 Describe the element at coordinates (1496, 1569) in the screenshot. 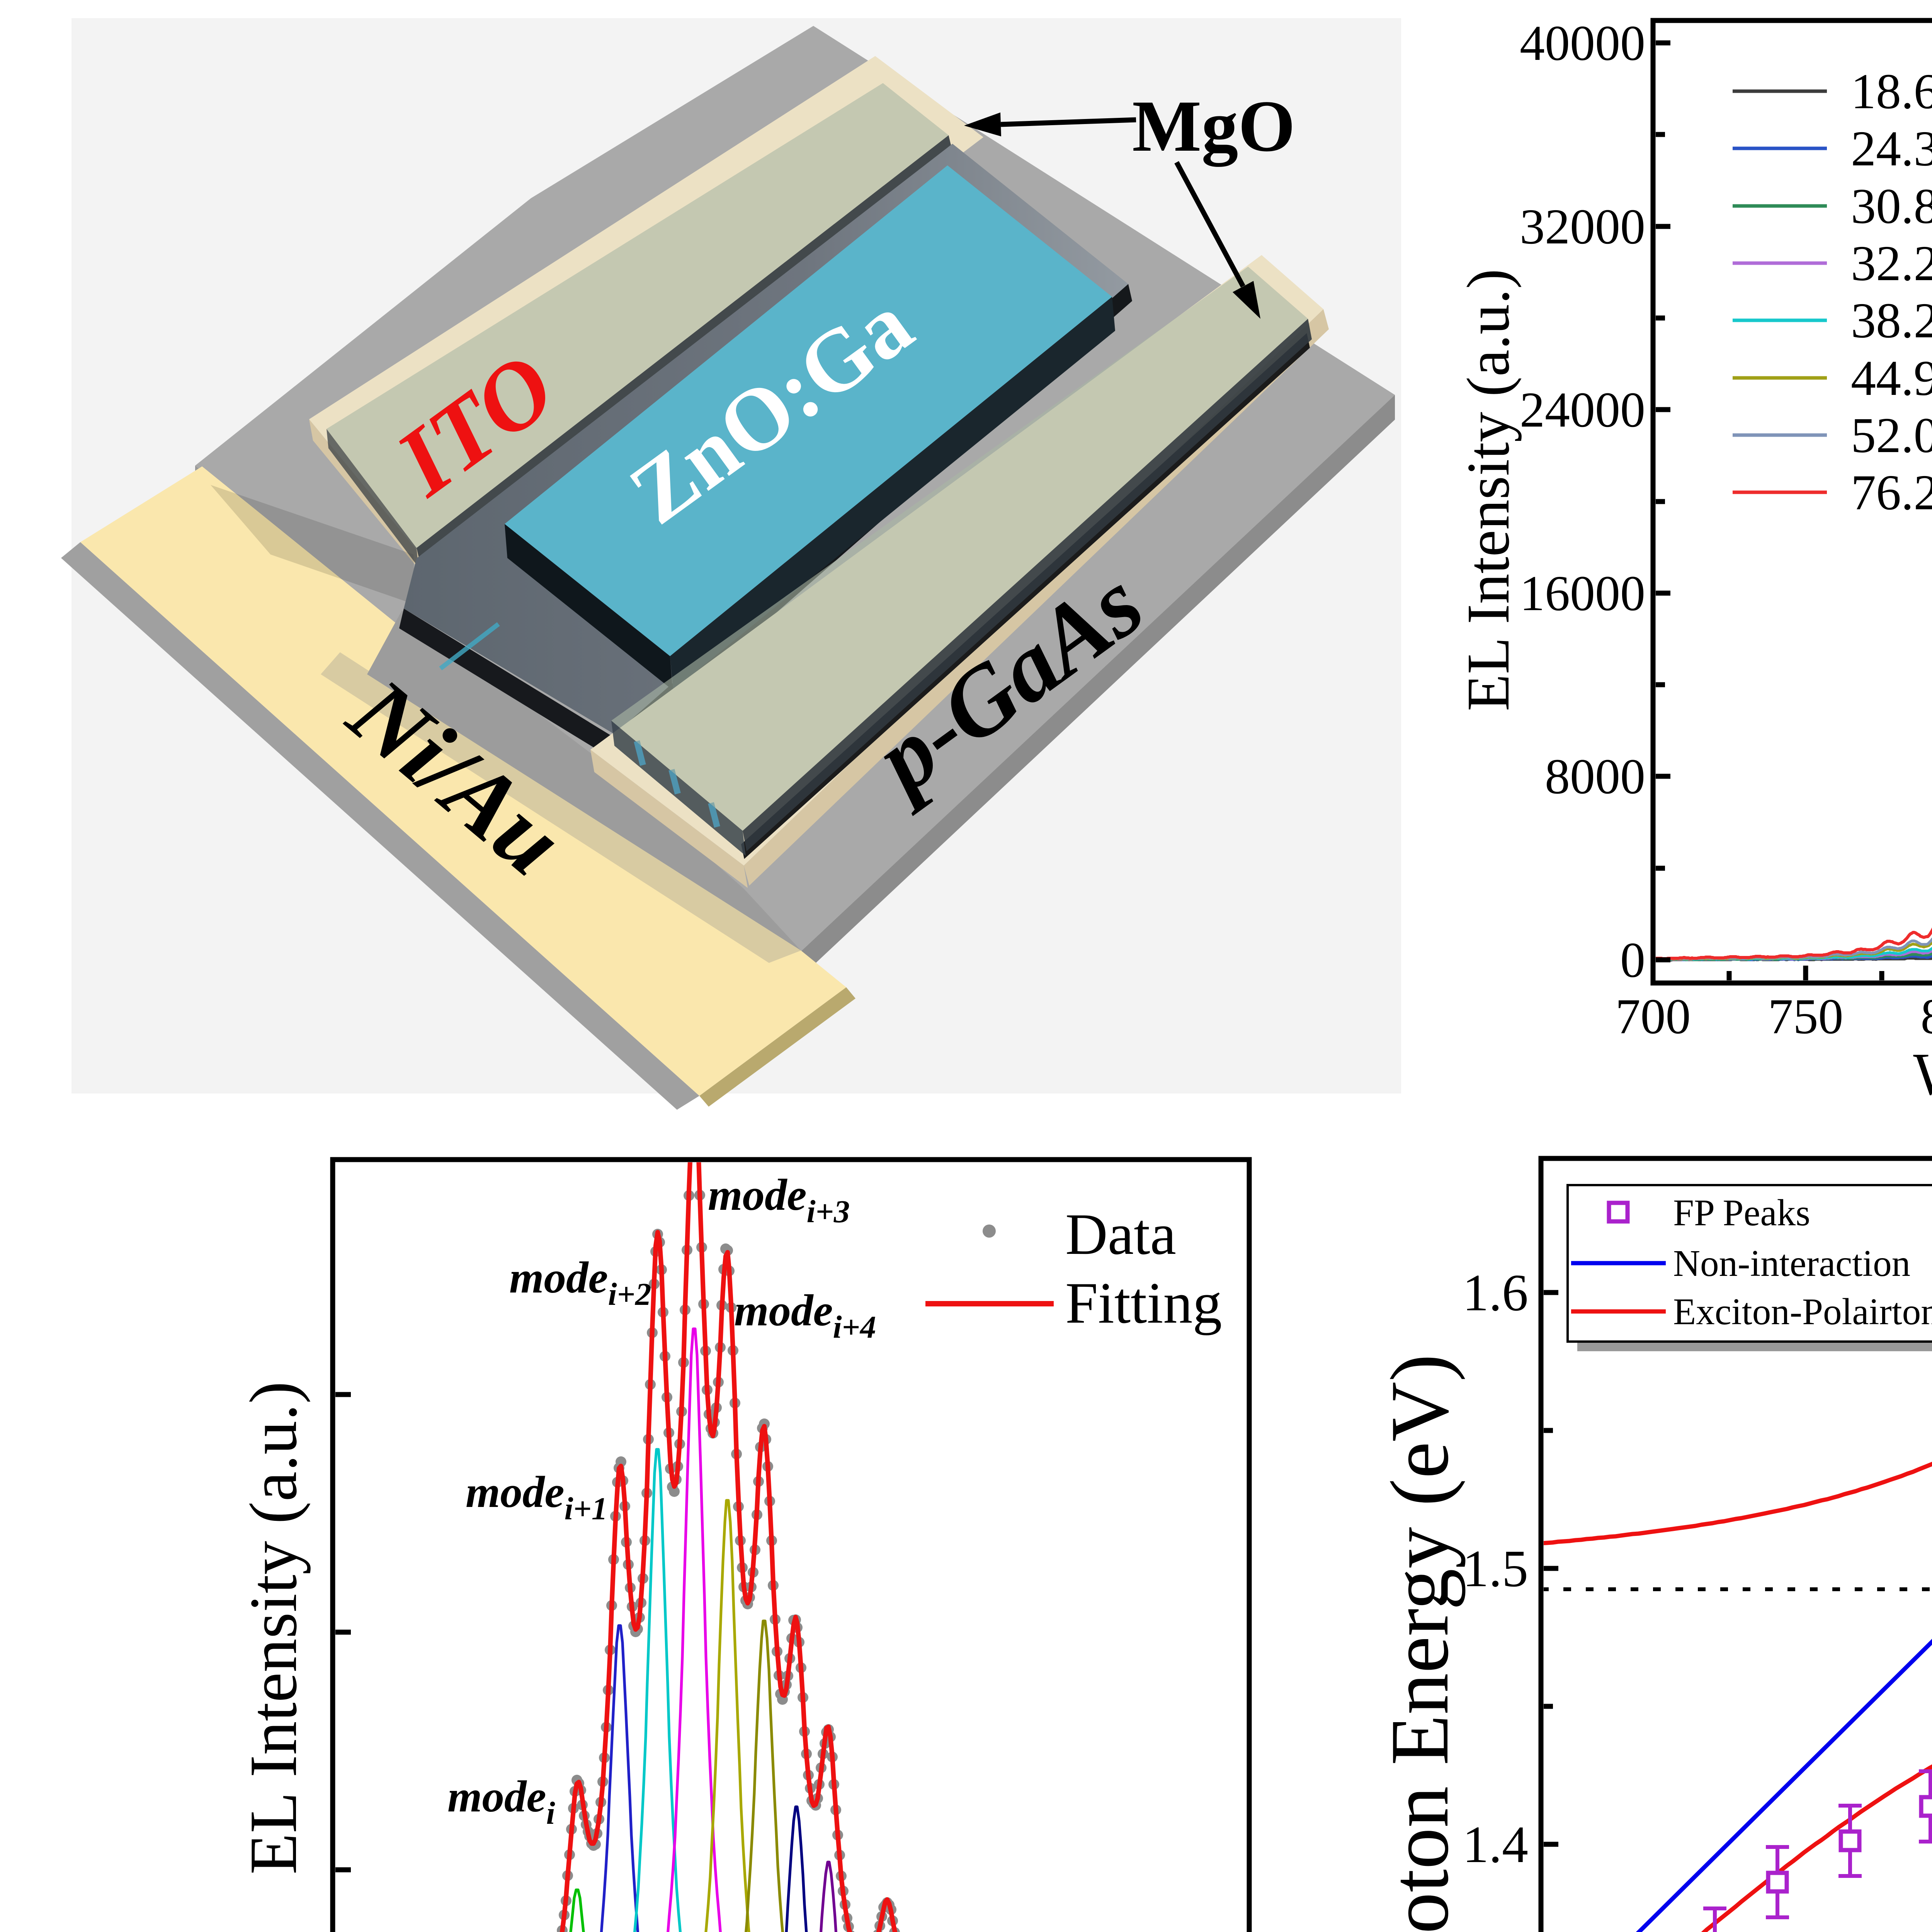

I see `svg-text: 1.5` at that location.